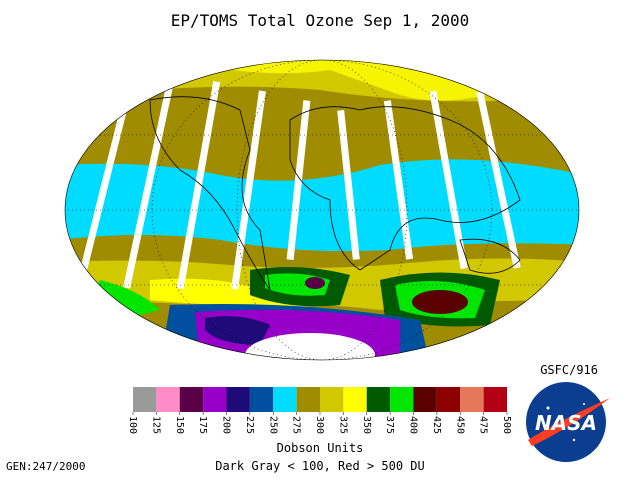 This screenshot has height=480, width=640. I want to click on tick-label: 450, so click(459, 425).